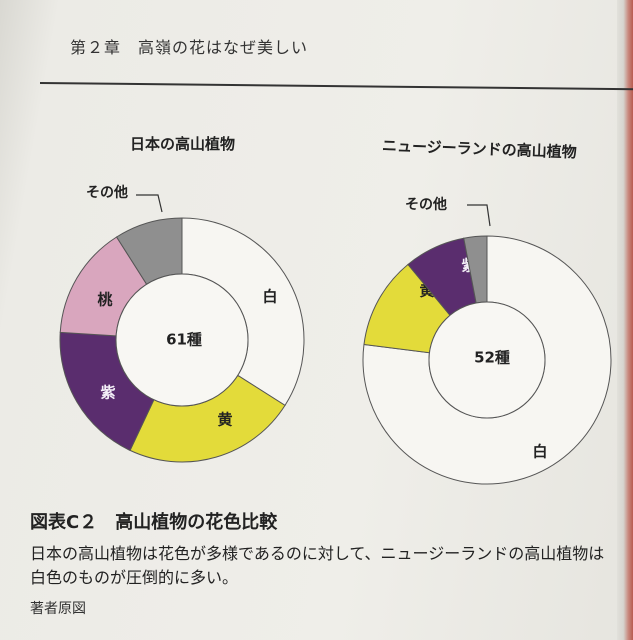 The height and width of the screenshot is (640, 633). I want to click on page-edge, so click(625, 320).